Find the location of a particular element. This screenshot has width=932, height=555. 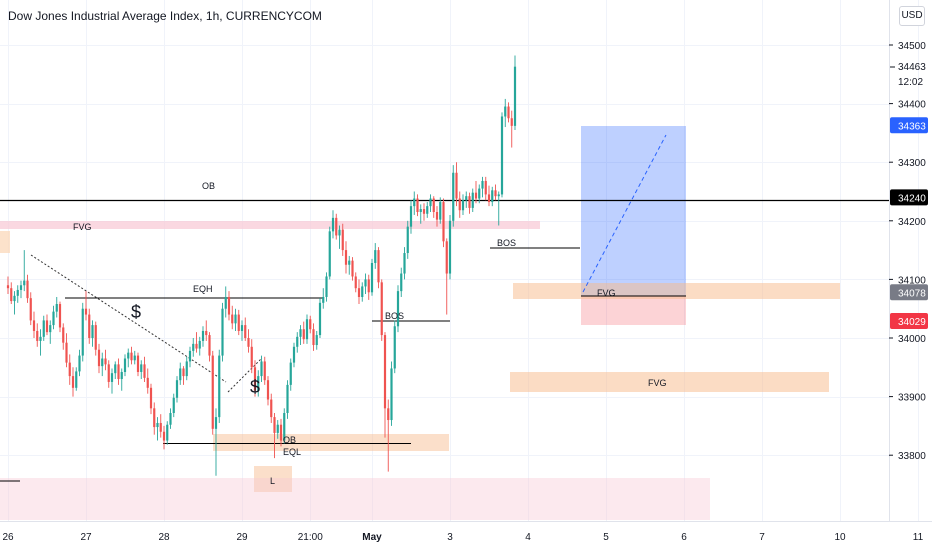

time-tick-label: 28 is located at coordinates (164, 537).